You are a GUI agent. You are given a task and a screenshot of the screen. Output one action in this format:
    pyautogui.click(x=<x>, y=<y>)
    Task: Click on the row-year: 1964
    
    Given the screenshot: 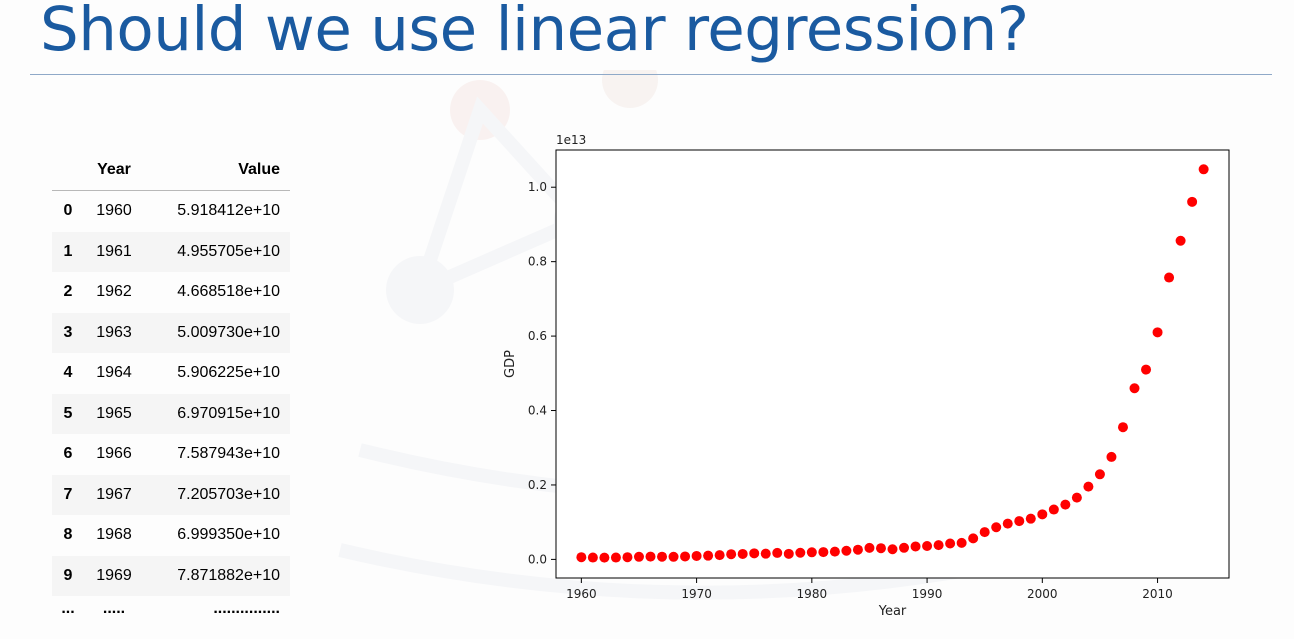 What is the action you would take?
    pyautogui.click(x=114, y=373)
    